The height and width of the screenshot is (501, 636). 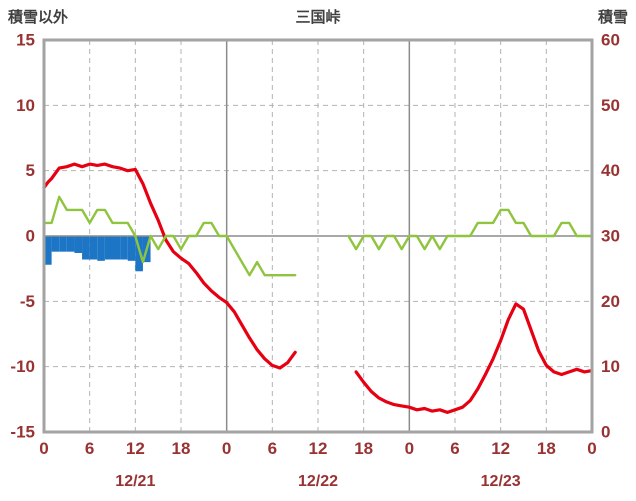 I want to click on left-axis-tick-label: 10, so click(x=25, y=105).